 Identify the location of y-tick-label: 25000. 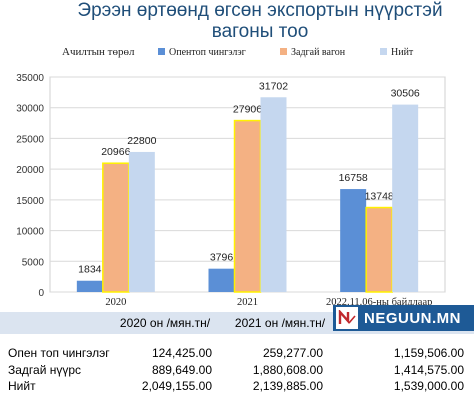
(30, 139).